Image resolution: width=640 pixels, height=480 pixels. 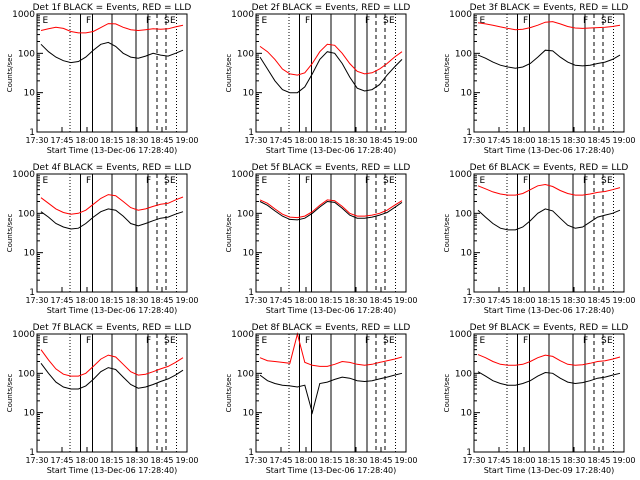 What do you see at coordinates (112, 328) in the screenshot?
I see `panel-title: Det 7f BLACK = Events, RED = LLD` at bounding box center [112, 328].